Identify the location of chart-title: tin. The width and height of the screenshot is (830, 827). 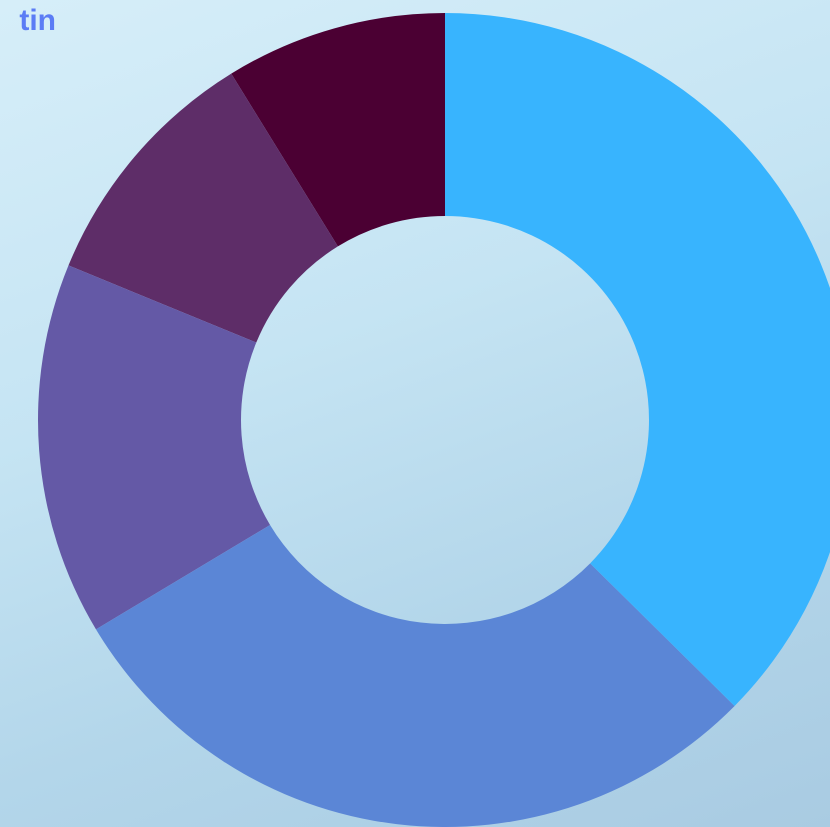
(37, 20).